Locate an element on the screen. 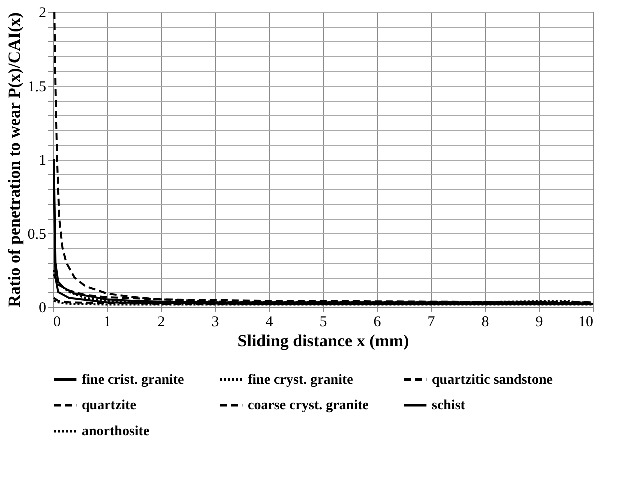 The image size is (634, 501). y-tick-label: 0.5 is located at coordinates (37, 234).